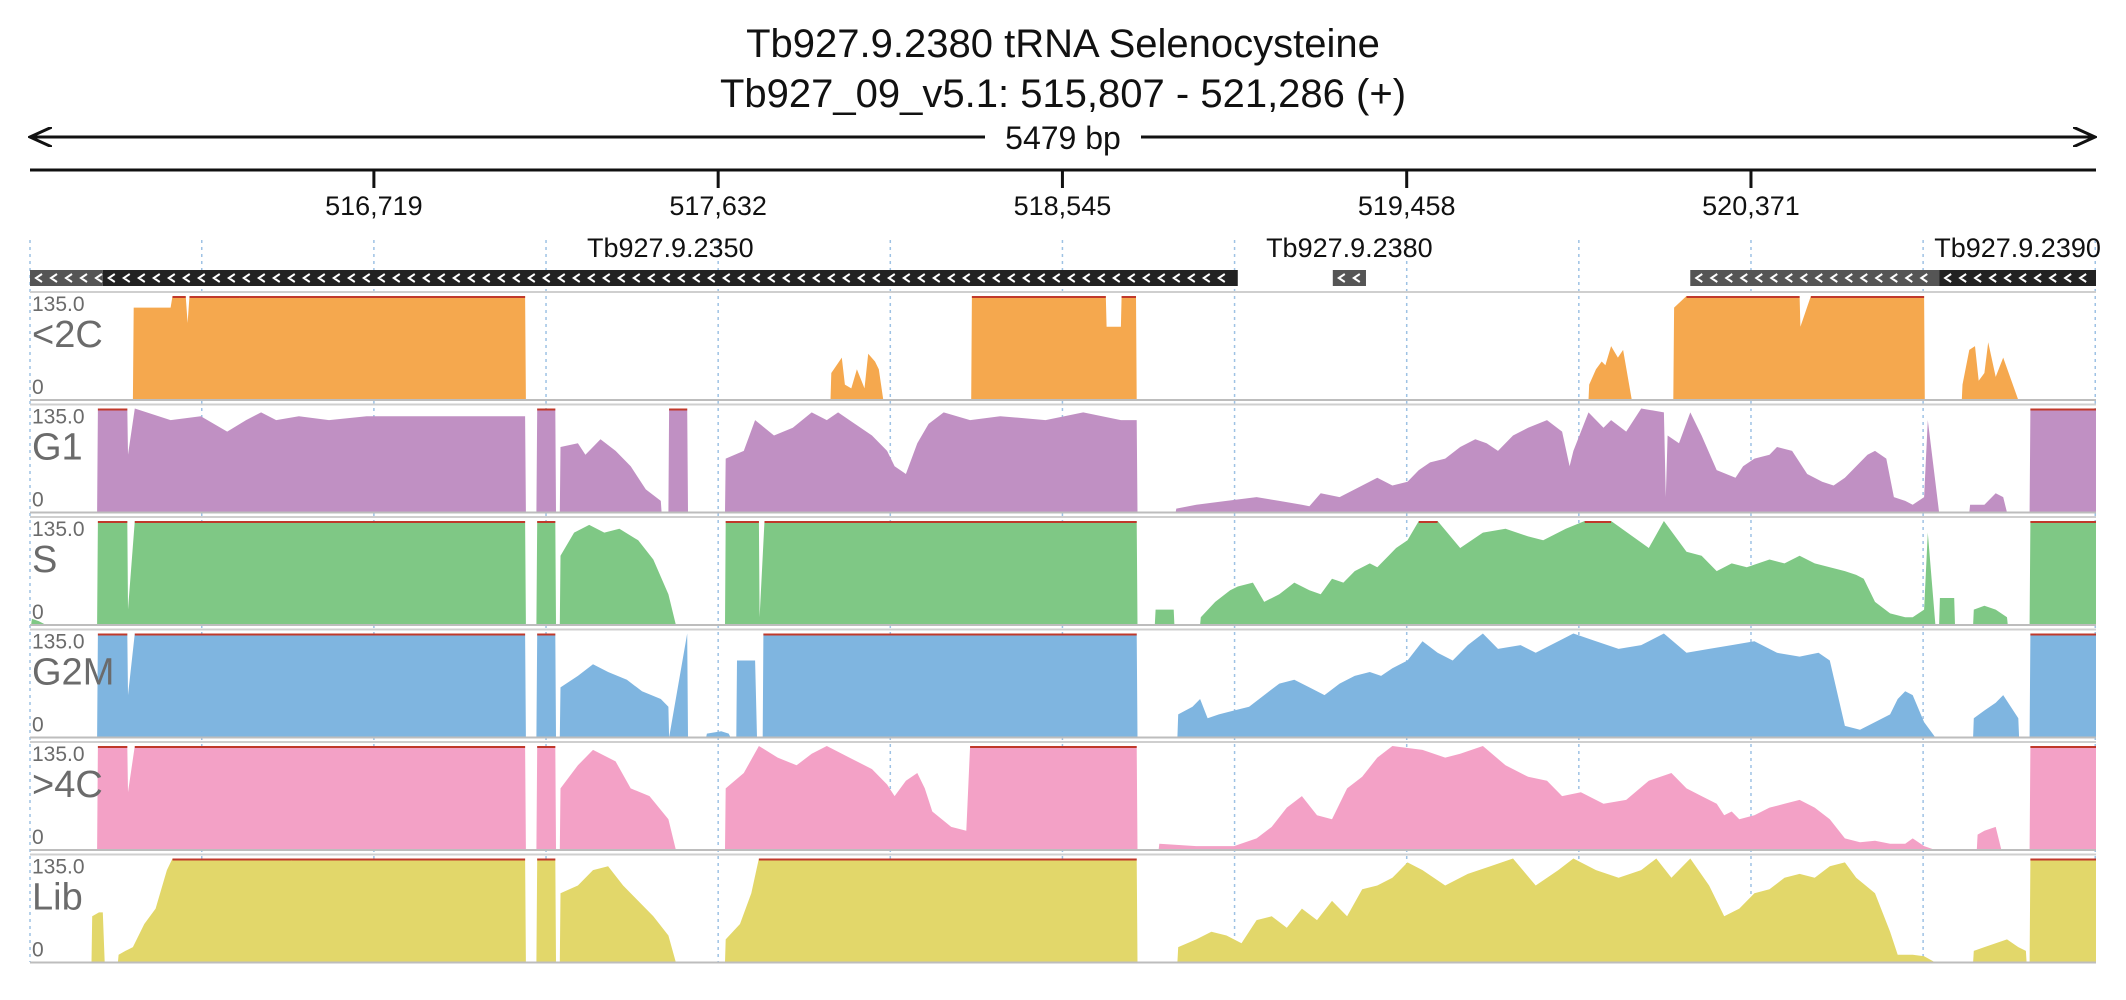 This screenshot has width=2126, height=1000. I want to click on coordinate-axis: 516,719 517,632 518,545 519,458 520,371, so click(1063, 194).